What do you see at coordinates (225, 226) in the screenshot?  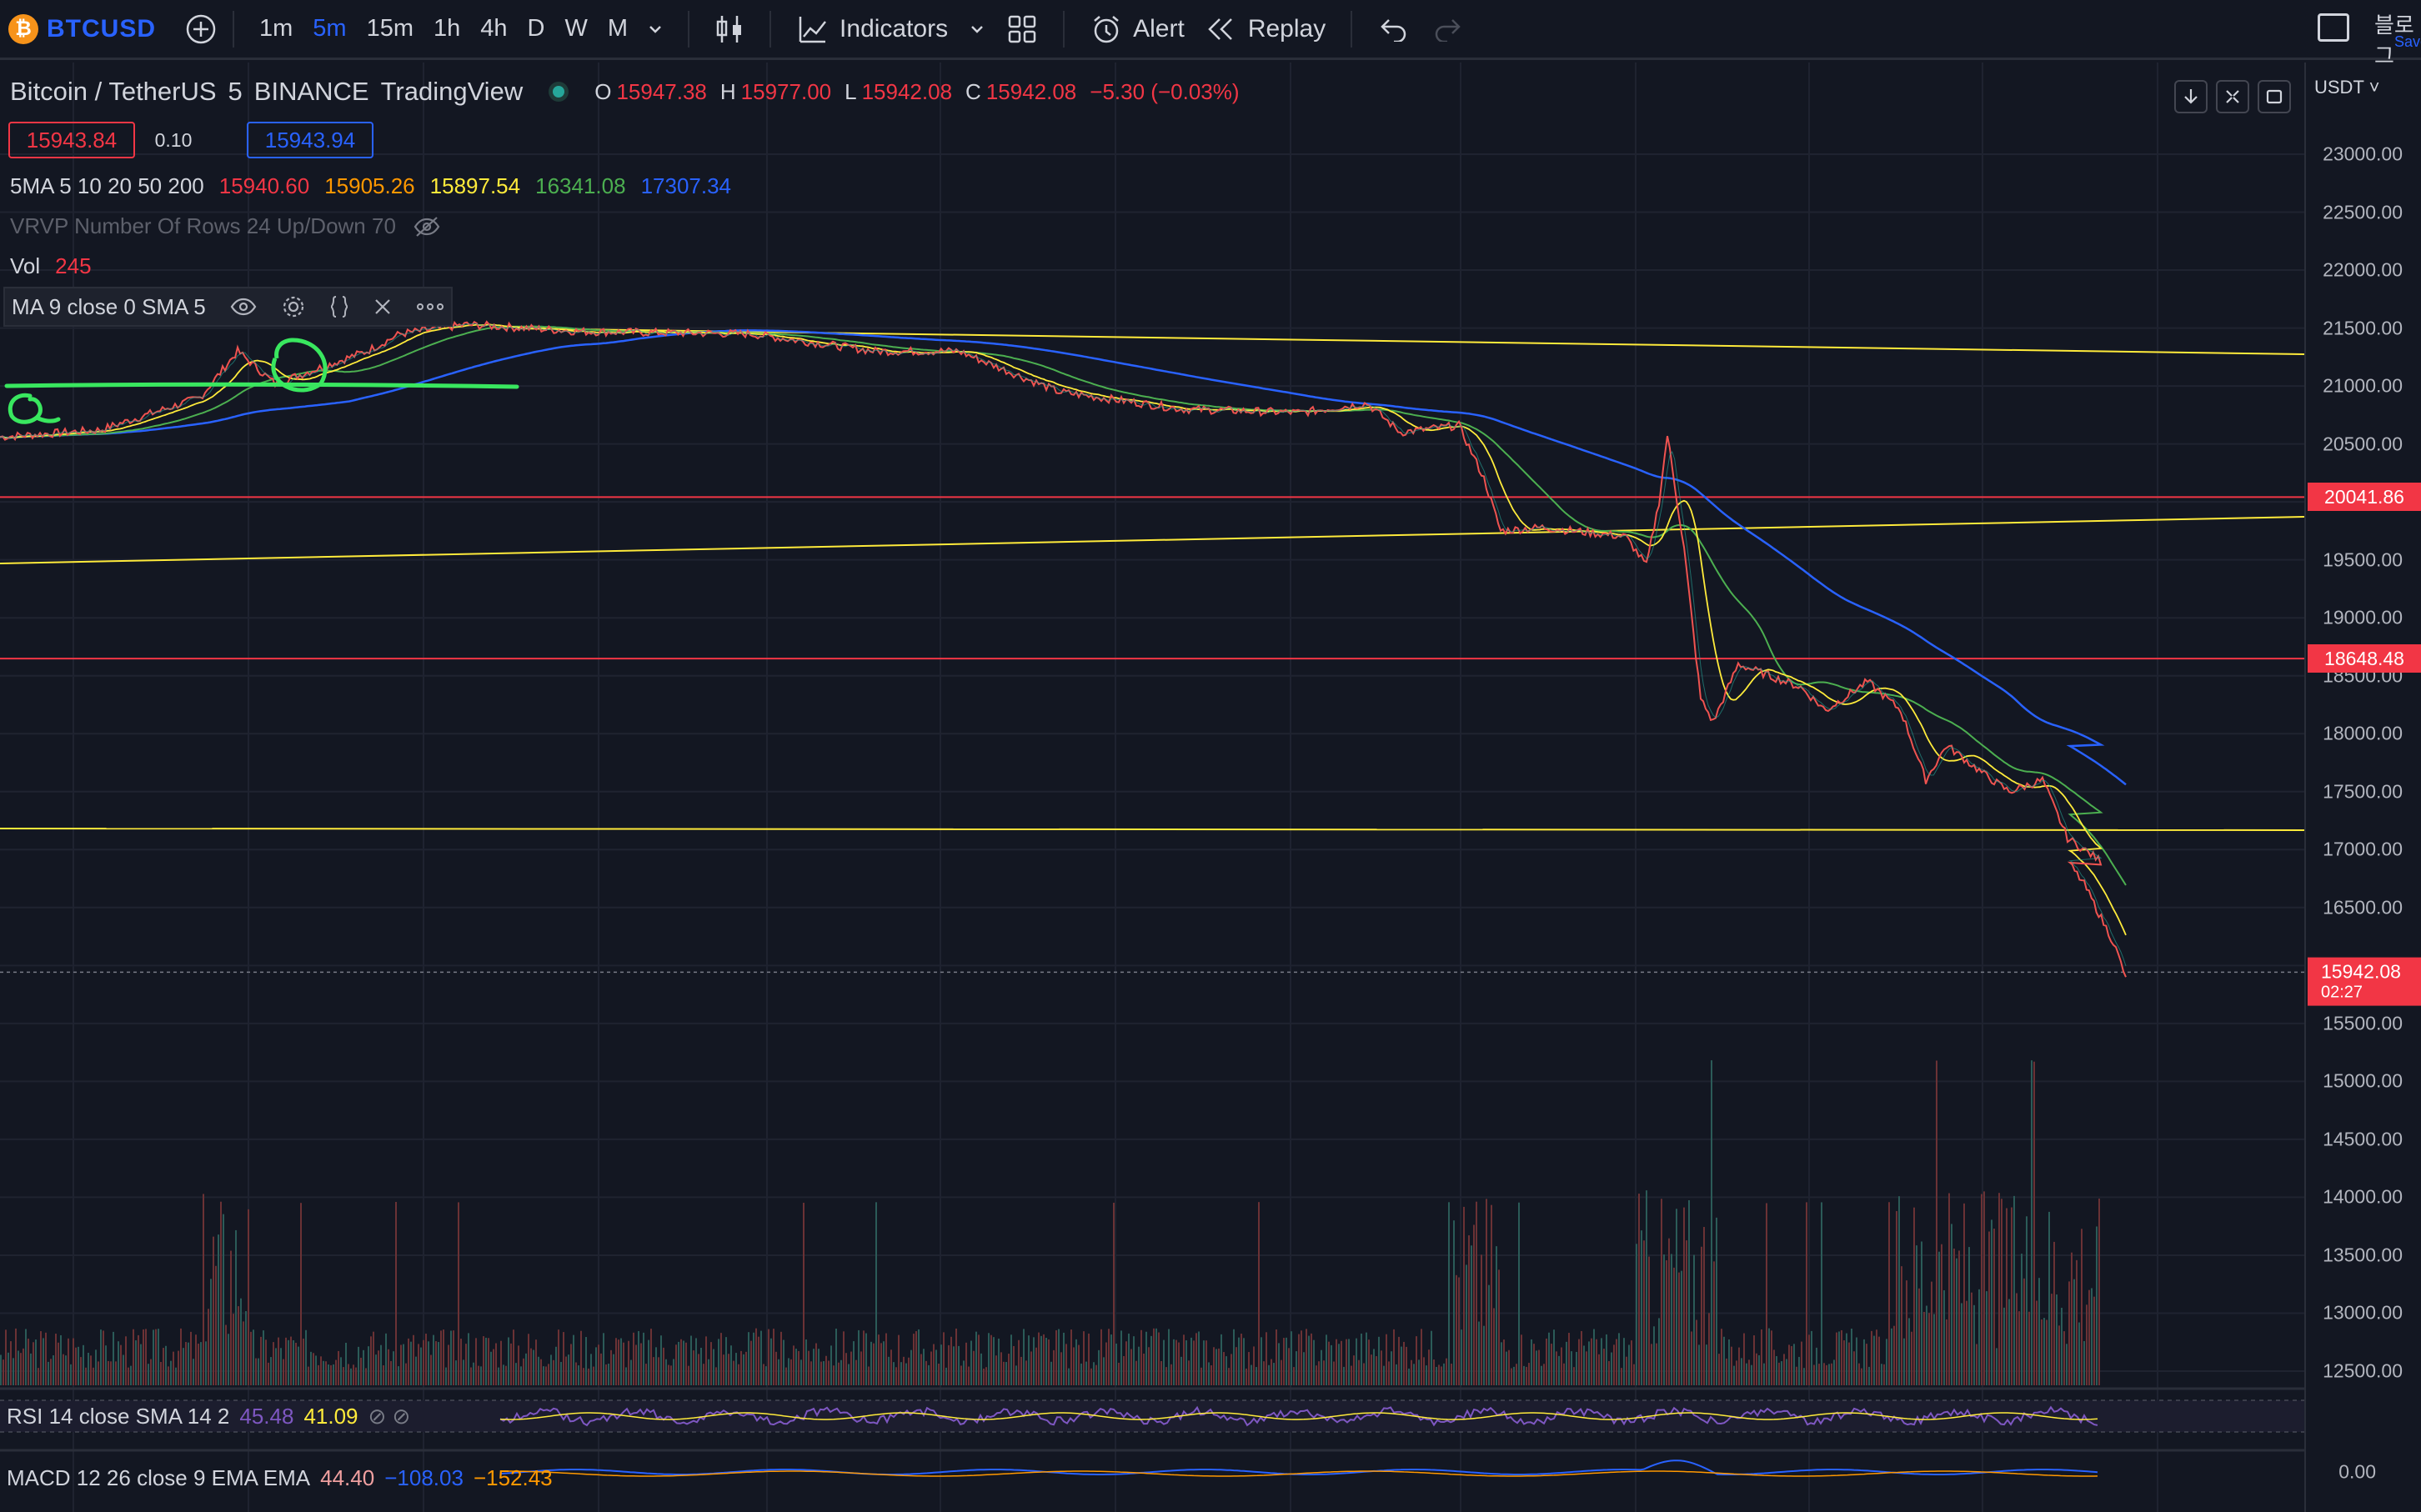 I see `vrvp-legend: VRVP Number Of Rows 24 Up/Down 70` at bounding box center [225, 226].